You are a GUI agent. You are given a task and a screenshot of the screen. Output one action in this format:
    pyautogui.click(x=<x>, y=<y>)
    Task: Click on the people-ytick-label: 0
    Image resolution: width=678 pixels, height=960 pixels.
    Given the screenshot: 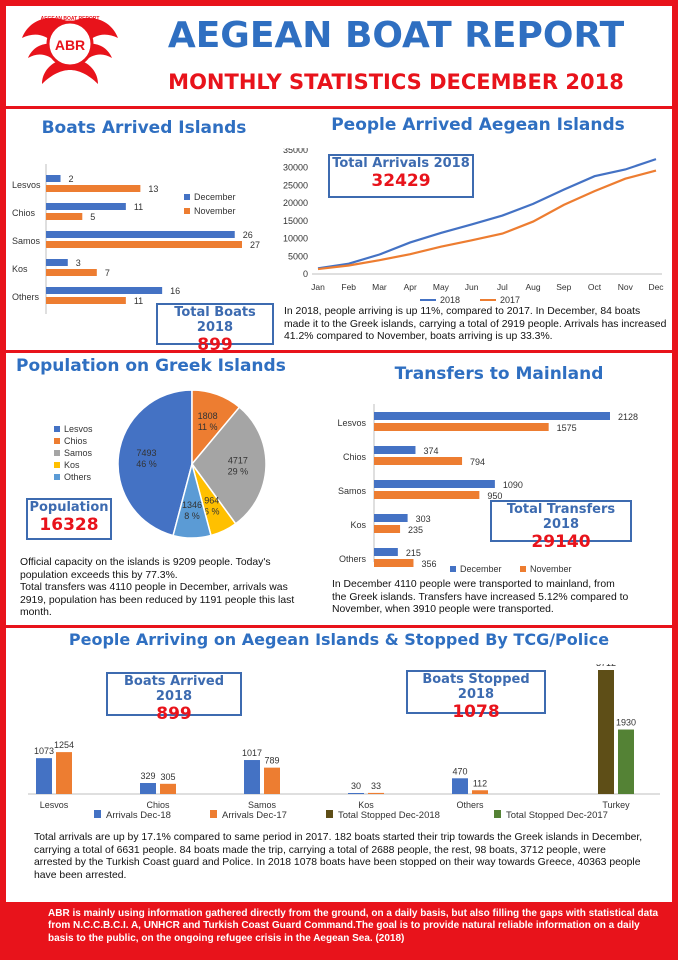 What is the action you would take?
    pyautogui.click(x=305, y=274)
    